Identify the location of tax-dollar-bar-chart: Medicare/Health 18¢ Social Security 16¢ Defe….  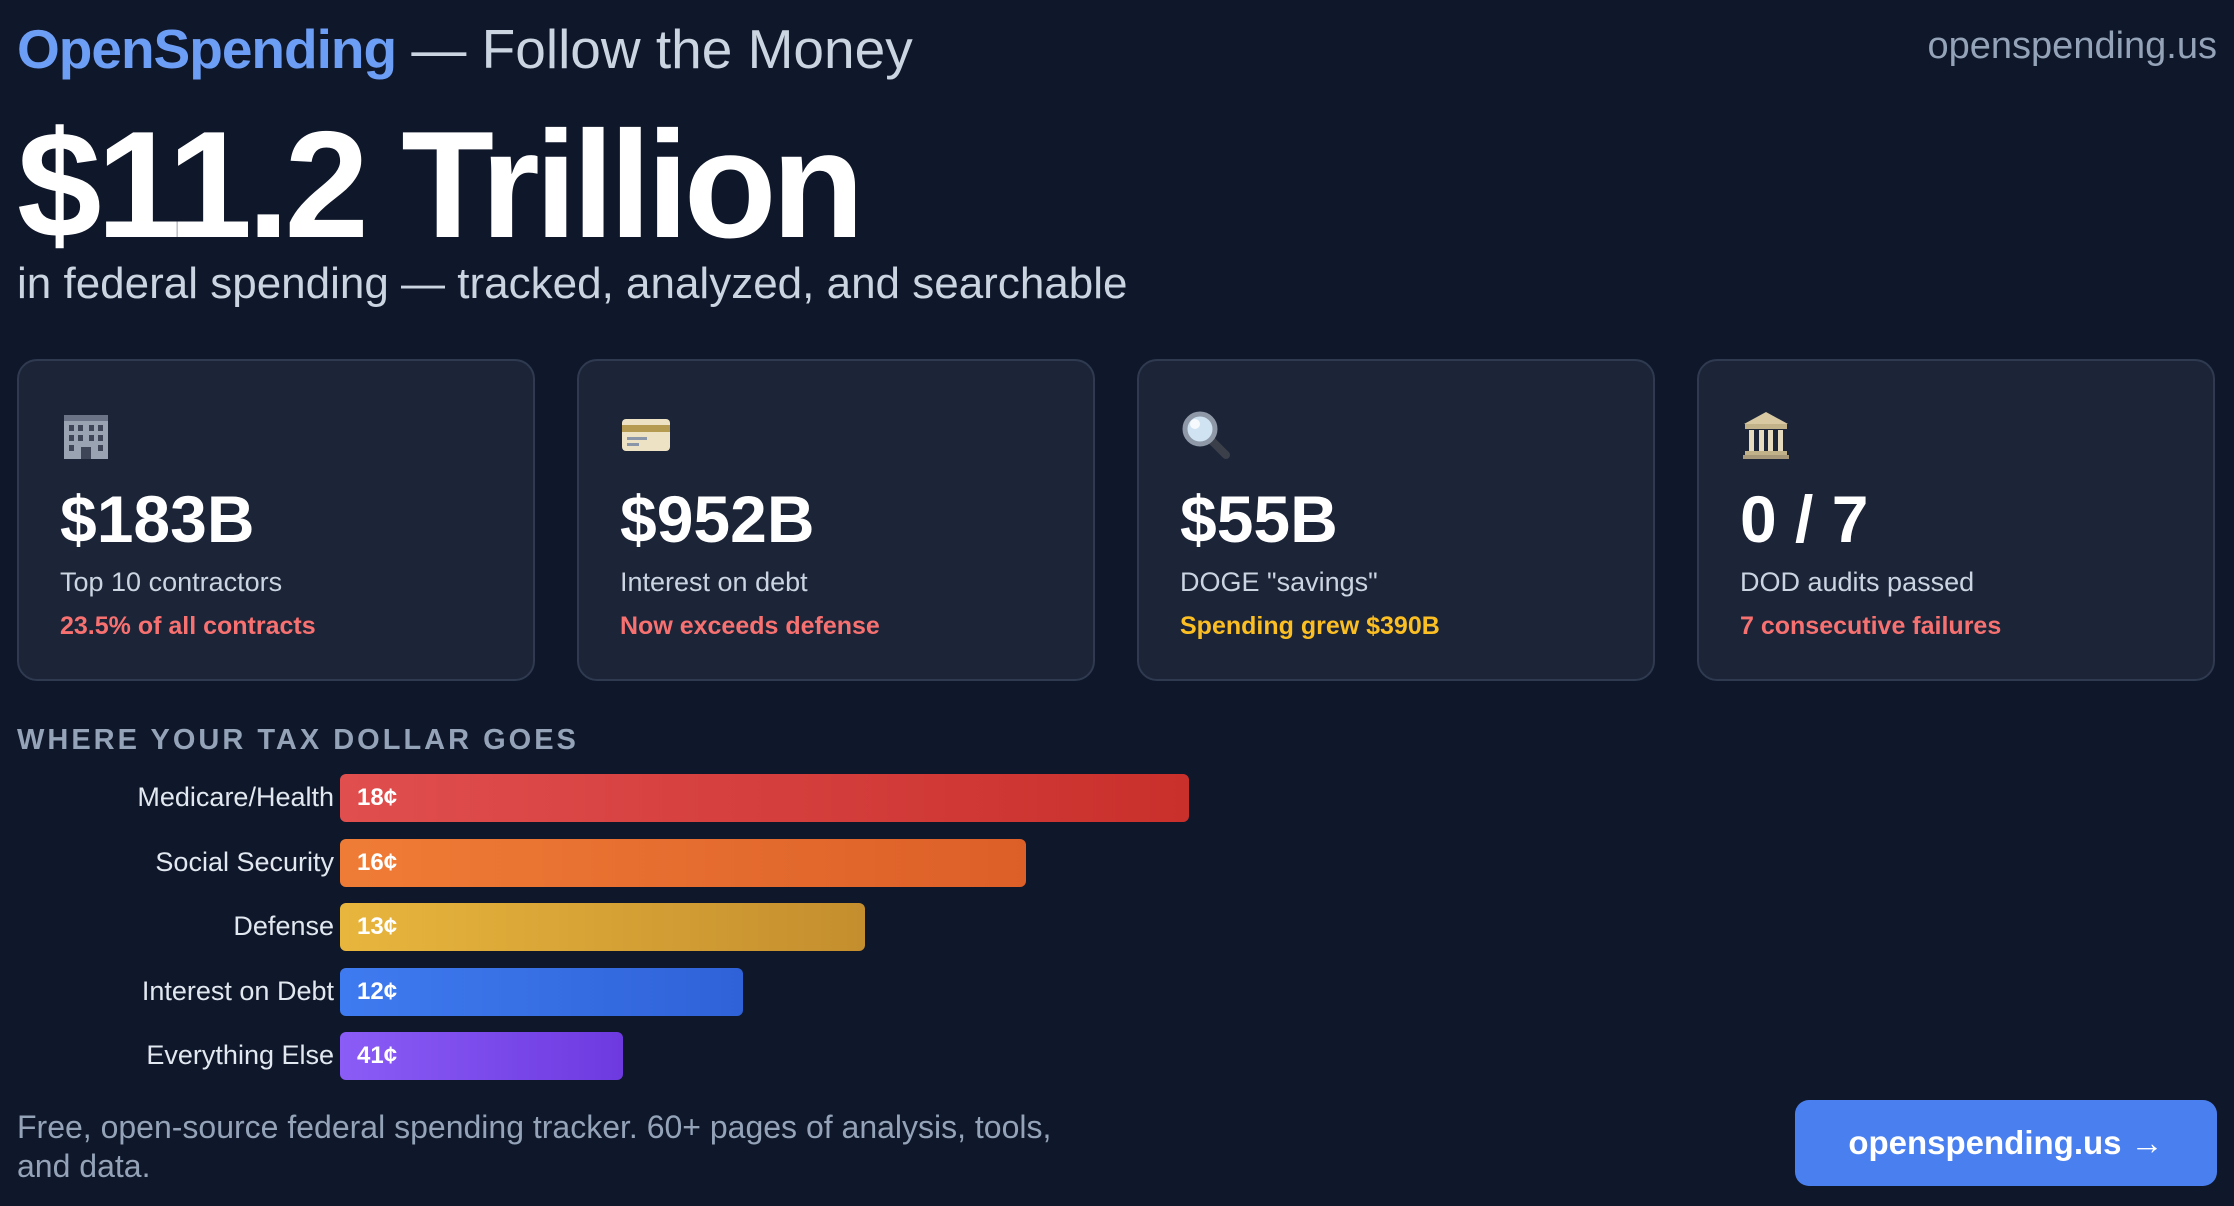
(627, 932).